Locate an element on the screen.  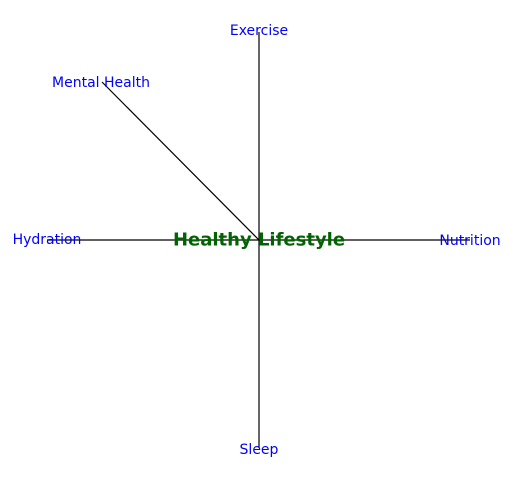
branch-label-sleep: Sleep is located at coordinates (259, 450).